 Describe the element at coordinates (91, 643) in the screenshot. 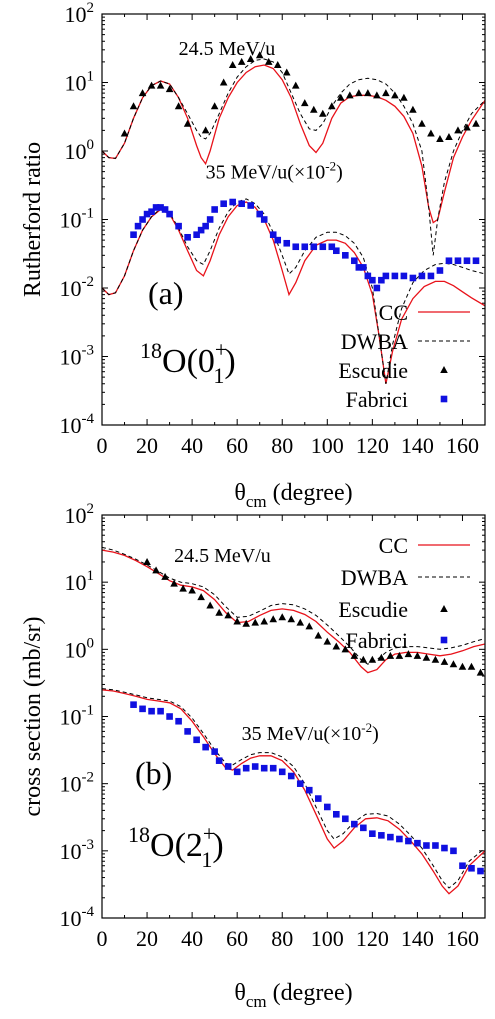

I see `y-tick-exp: 0` at that location.